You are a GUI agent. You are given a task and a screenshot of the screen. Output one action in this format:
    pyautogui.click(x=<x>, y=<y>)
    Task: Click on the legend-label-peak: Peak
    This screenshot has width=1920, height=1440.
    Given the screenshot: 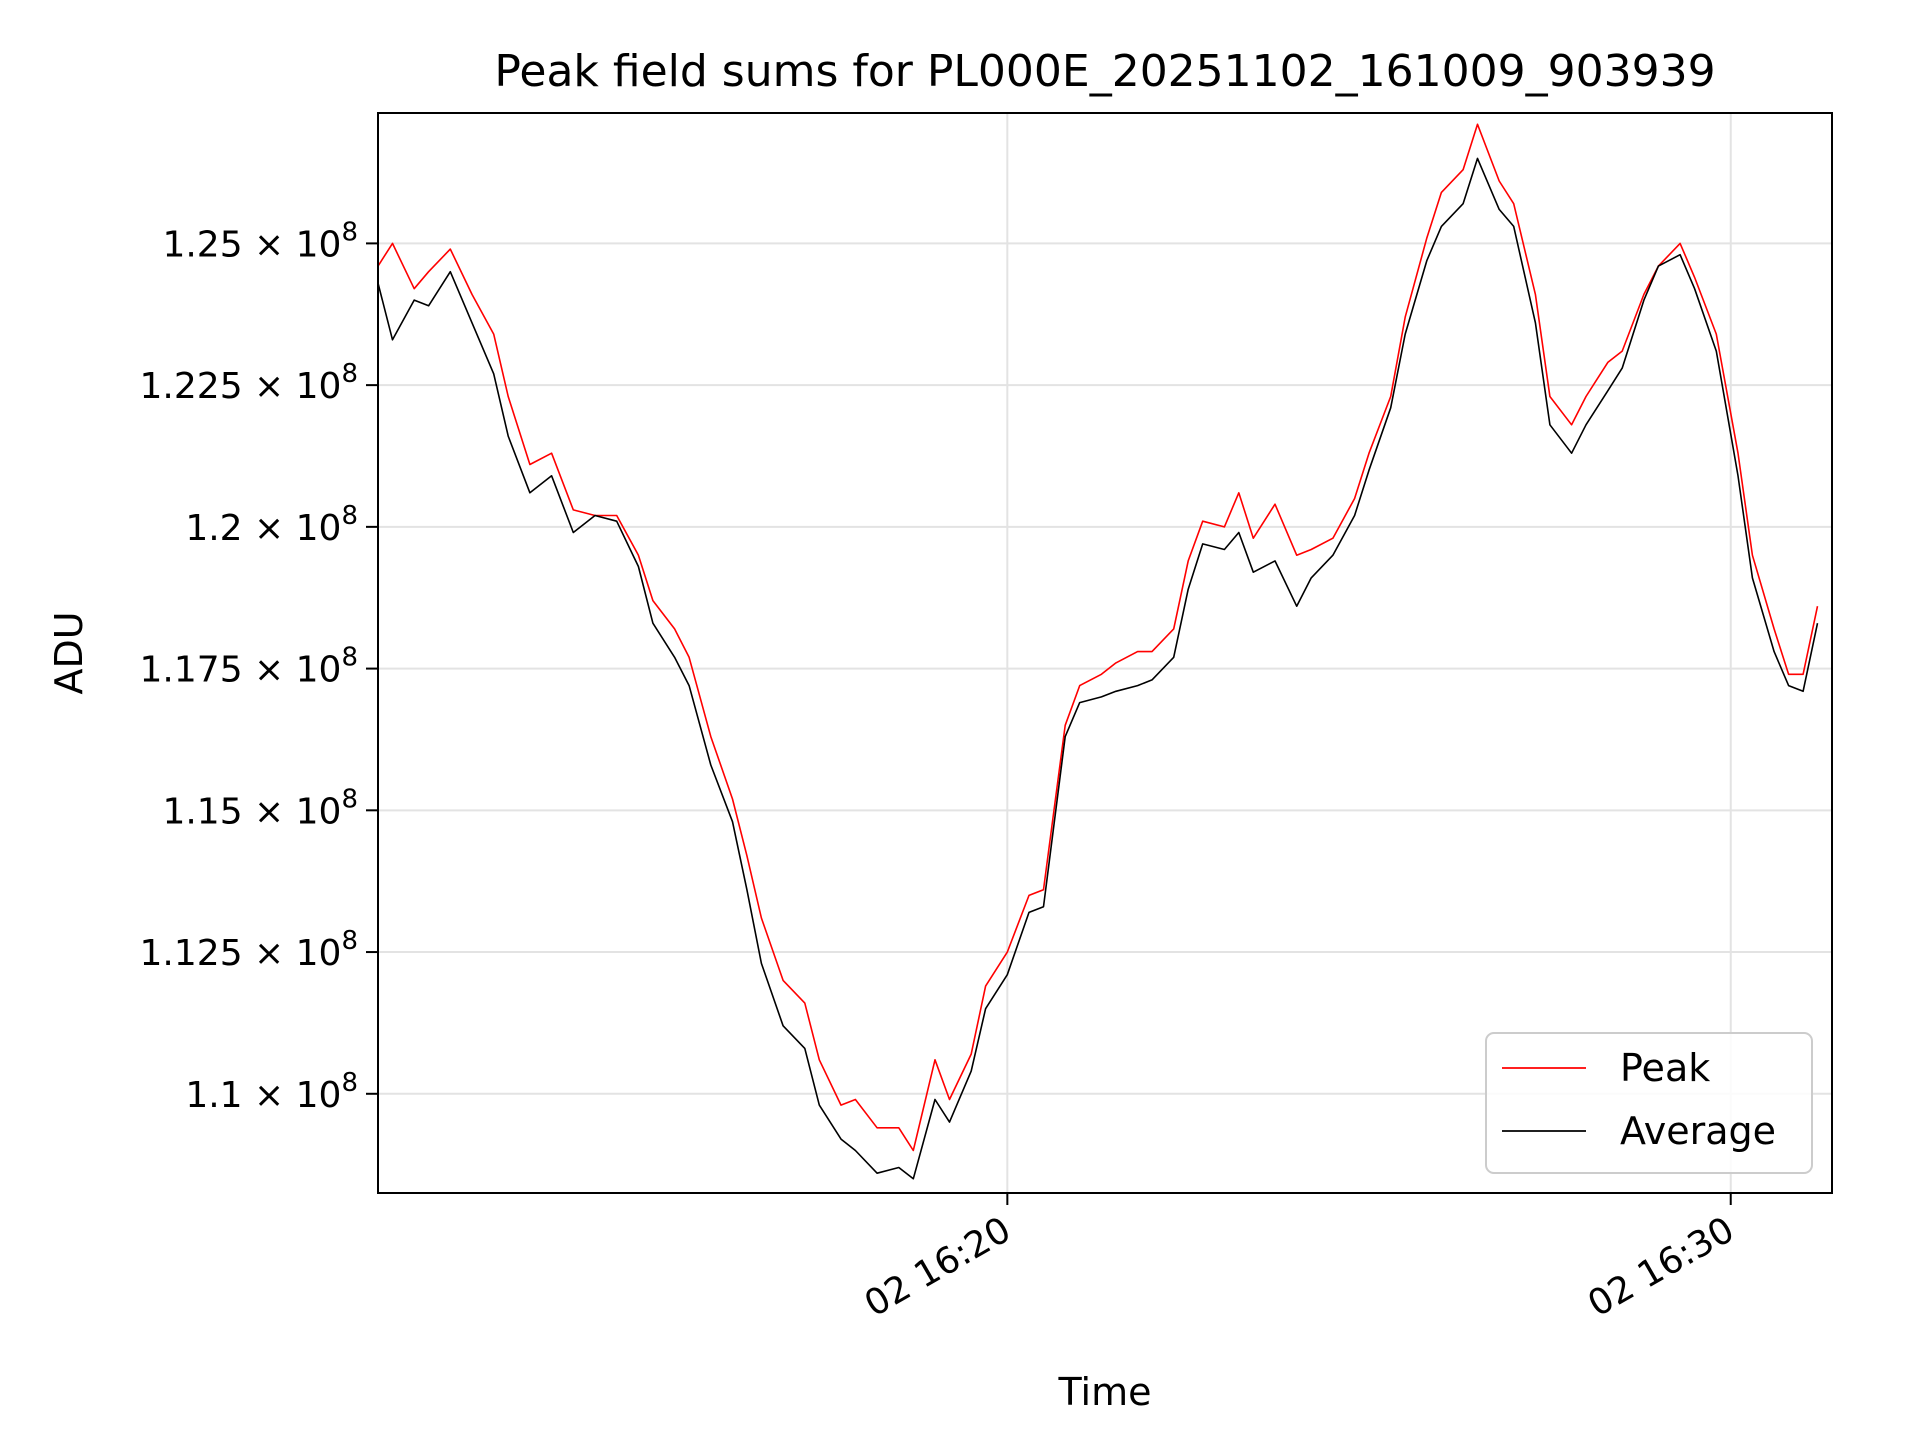 What is the action you would take?
    pyautogui.click(x=1665, y=1068)
    